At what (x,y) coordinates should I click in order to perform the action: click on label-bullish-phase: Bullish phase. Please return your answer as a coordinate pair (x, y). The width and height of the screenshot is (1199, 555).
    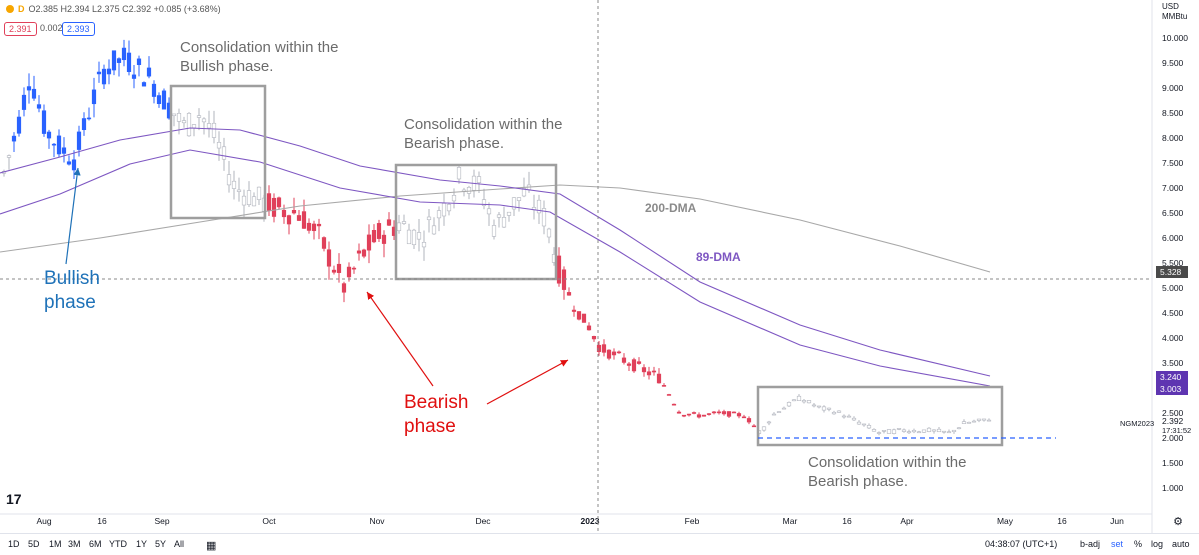
    Looking at the image, I should click on (72, 290).